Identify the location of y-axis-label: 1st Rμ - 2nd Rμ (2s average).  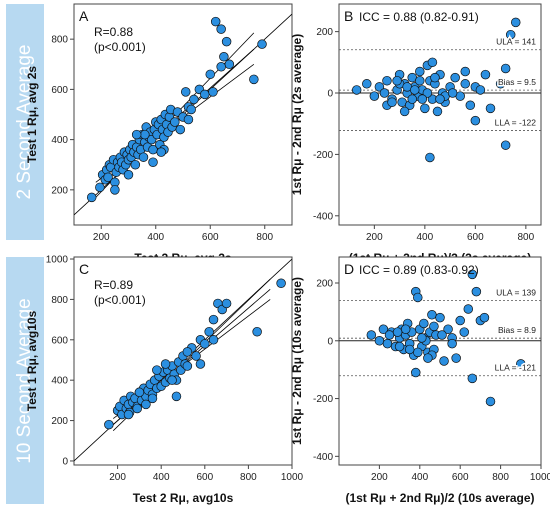
(297, 114).